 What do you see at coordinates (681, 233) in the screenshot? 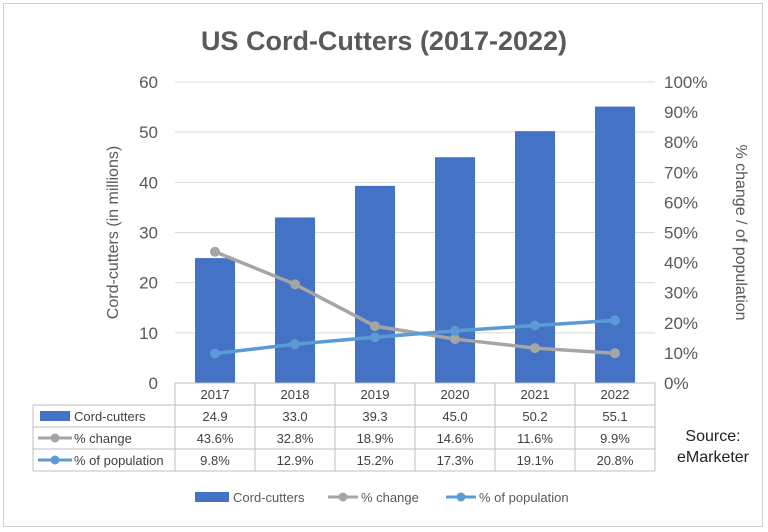
I see `y2-tick-label: 50%` at bounding box center [681, 233].